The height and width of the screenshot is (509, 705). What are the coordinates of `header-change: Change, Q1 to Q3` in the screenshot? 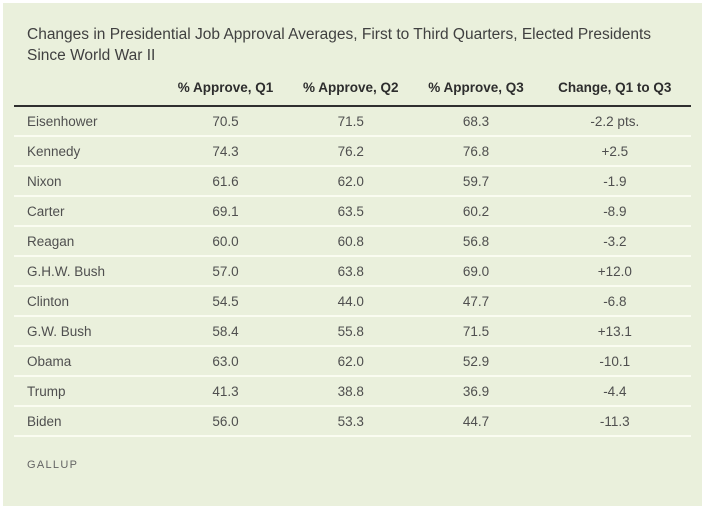 It's located at (614, 86).